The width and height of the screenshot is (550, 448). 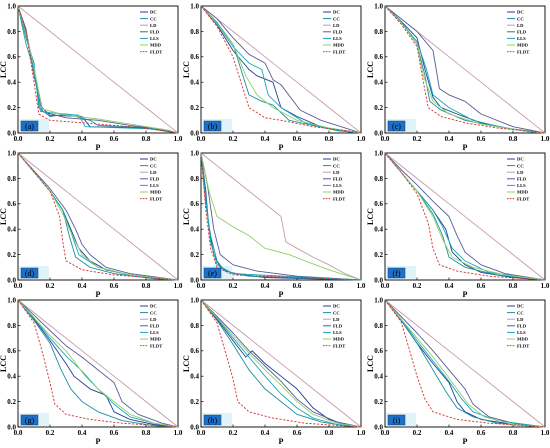 What do you see at coordinates (30, 420) in the screenshot?
I see `panel-label: (g)` at bounding box center [30, 420].